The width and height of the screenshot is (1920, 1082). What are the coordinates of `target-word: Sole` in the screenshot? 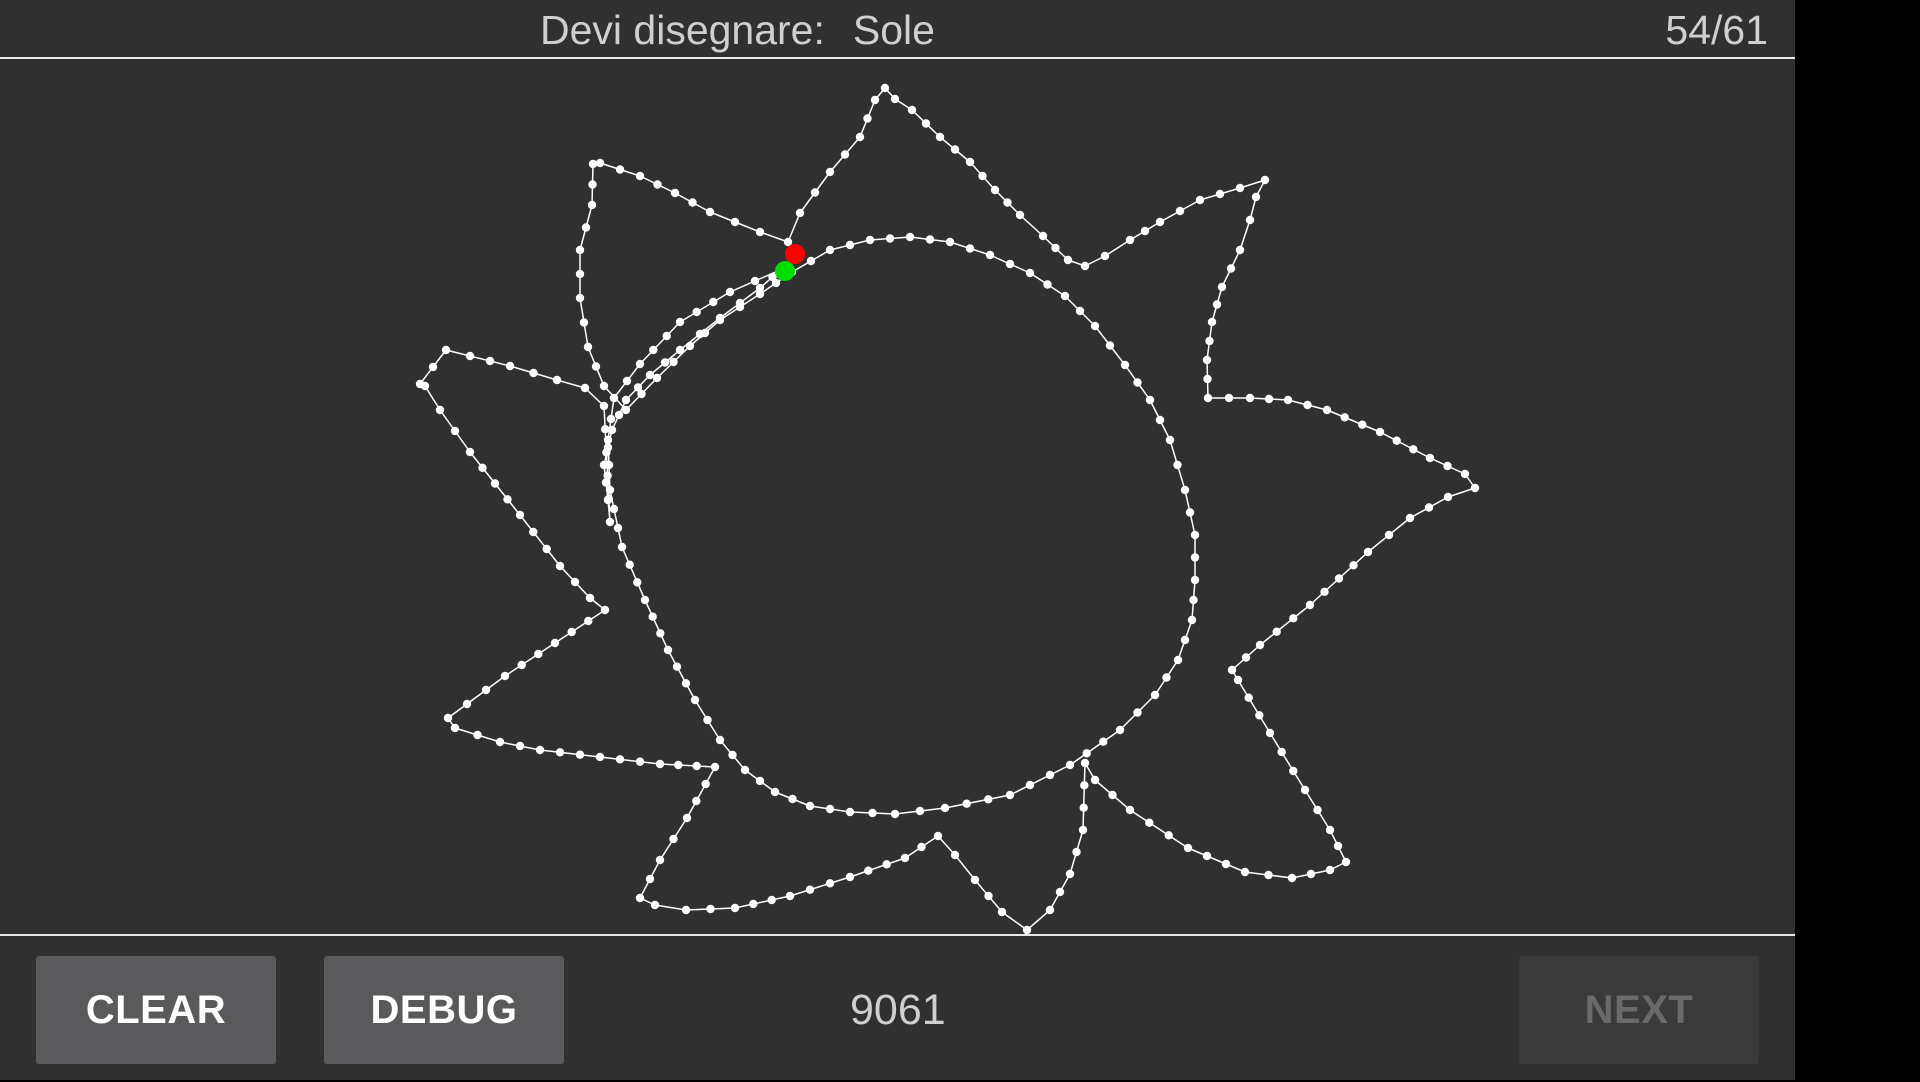 It's located at (893, 30).